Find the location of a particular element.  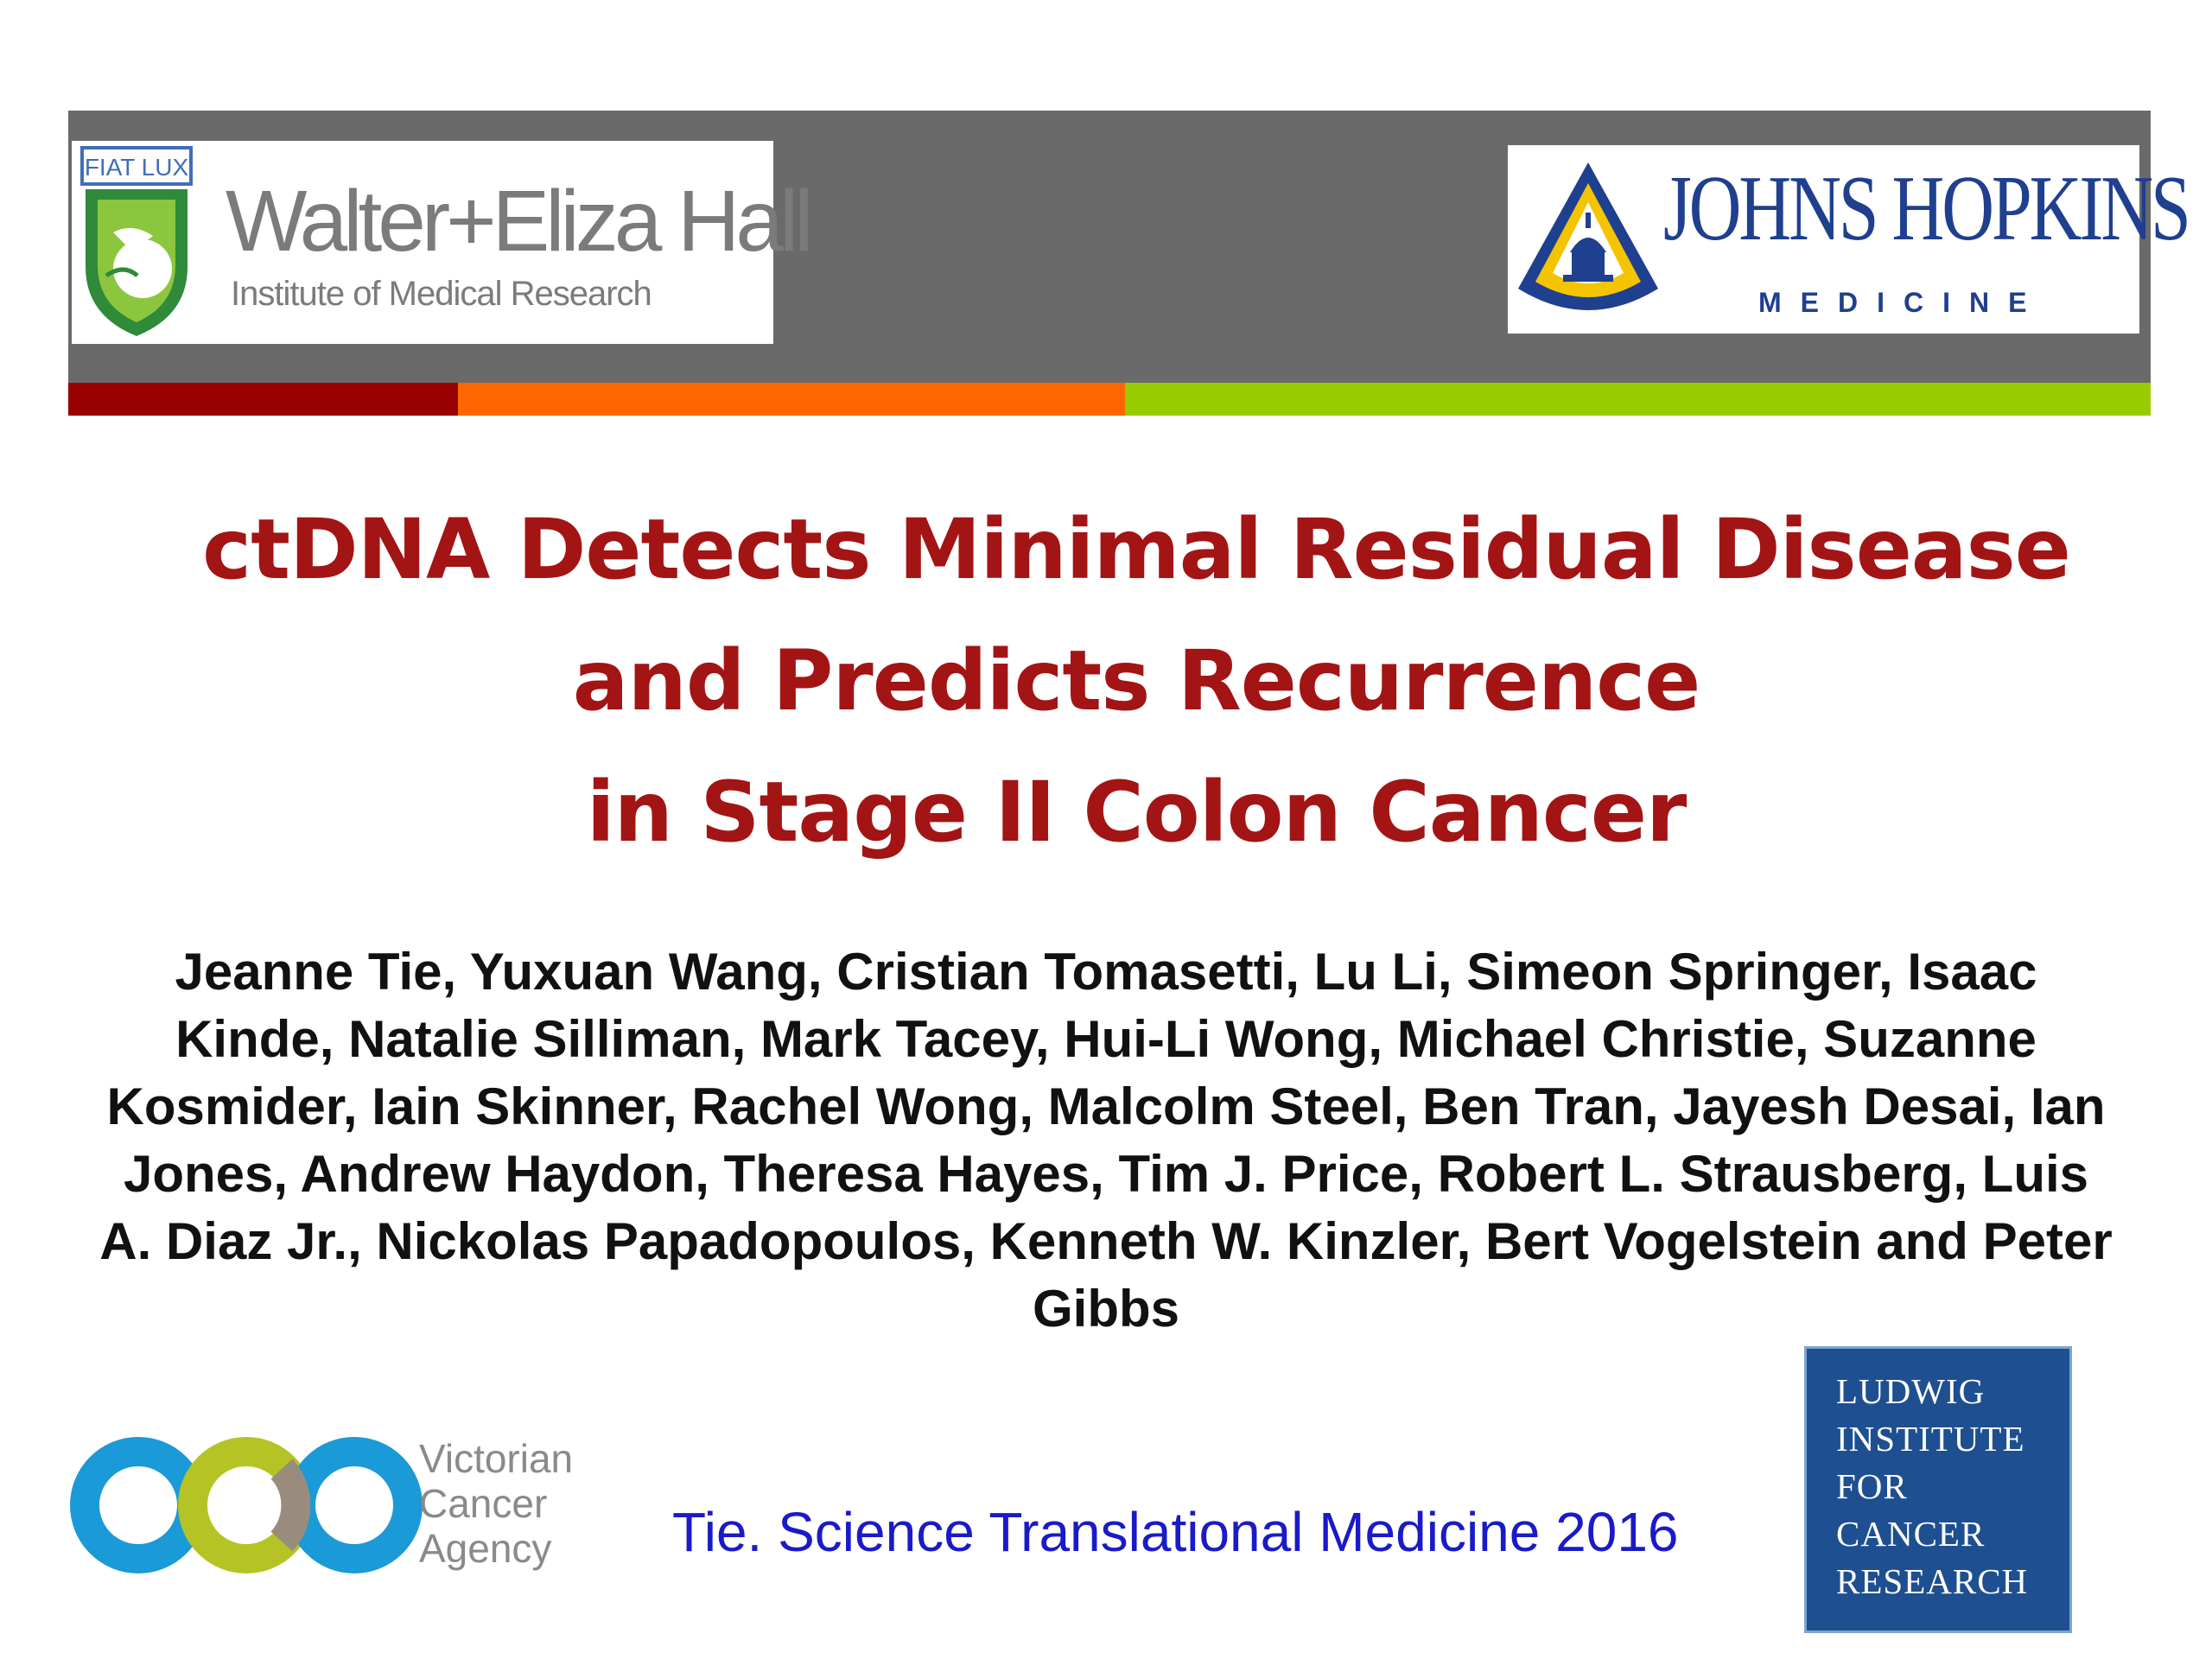

johns-hopkins-logo: JOHNS HOPKINS MEDICINE is located at coordinates (1849, 239).